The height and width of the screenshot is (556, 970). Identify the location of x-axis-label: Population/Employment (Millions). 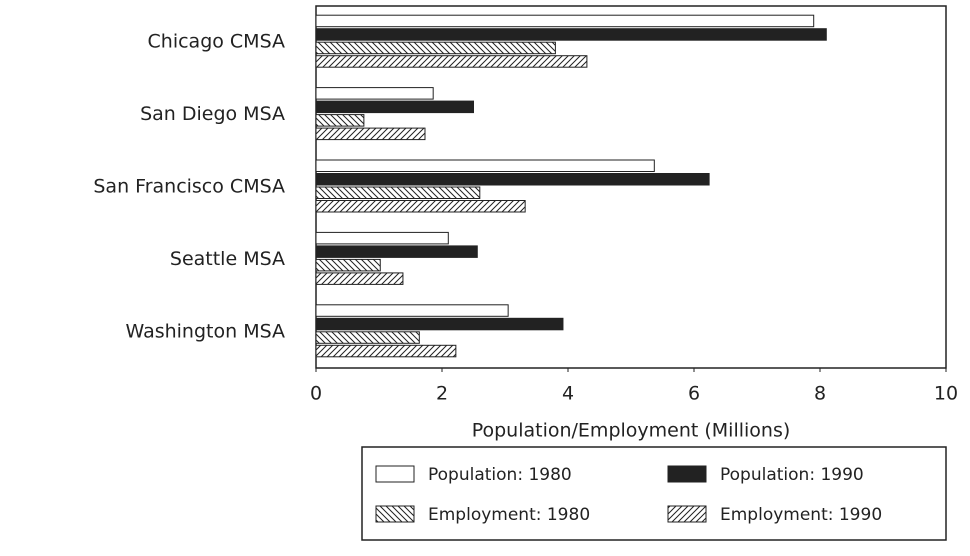
(631, 431).